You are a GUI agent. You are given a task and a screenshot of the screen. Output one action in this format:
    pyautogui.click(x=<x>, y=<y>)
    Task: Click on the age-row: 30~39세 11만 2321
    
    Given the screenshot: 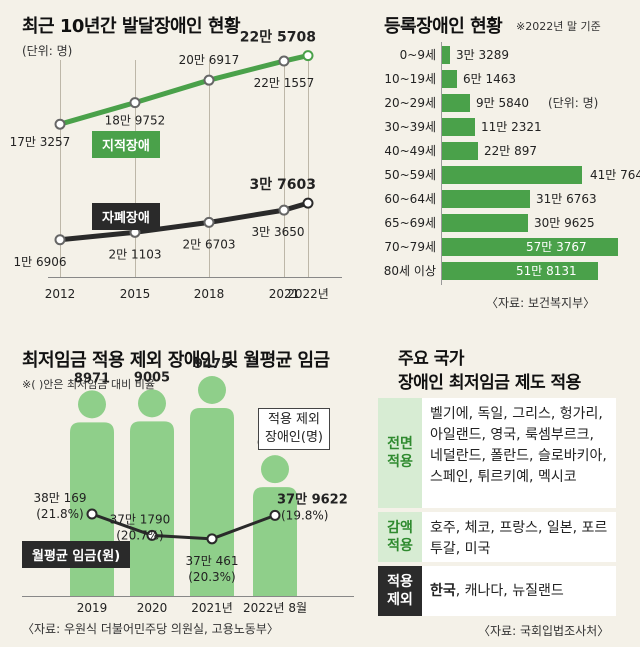 What is the action you would take?
    pyautogui.click(x=320, y=127)
    